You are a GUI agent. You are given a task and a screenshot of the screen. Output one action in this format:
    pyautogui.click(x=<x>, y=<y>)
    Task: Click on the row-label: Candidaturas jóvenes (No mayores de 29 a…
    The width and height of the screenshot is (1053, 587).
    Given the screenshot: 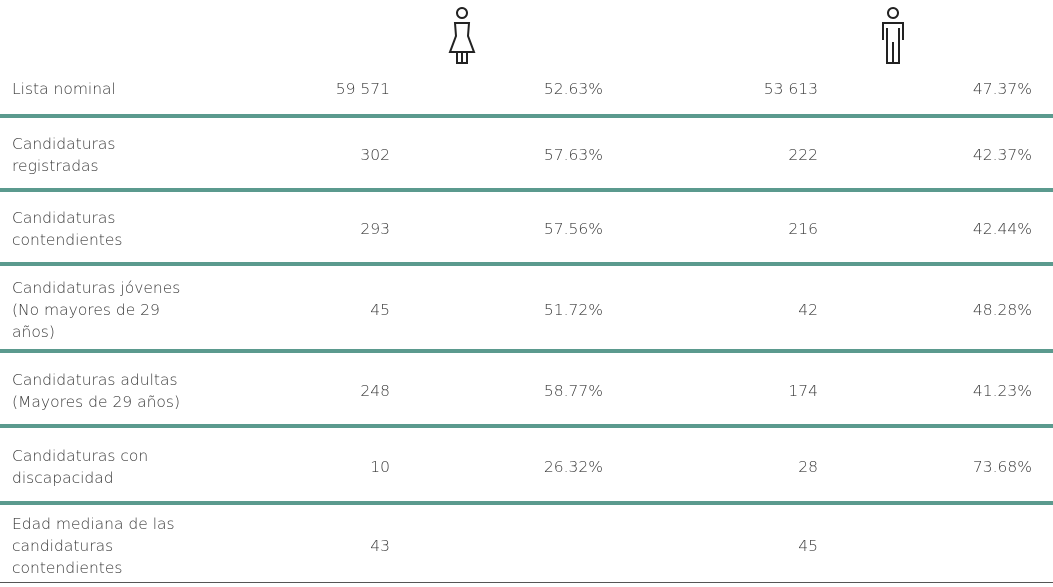 What is the action you would take?
    pyautogui.click(x=96, y=309)
    